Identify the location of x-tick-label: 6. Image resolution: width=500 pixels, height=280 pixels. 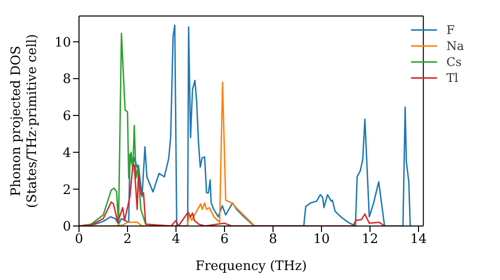
(224, 240).